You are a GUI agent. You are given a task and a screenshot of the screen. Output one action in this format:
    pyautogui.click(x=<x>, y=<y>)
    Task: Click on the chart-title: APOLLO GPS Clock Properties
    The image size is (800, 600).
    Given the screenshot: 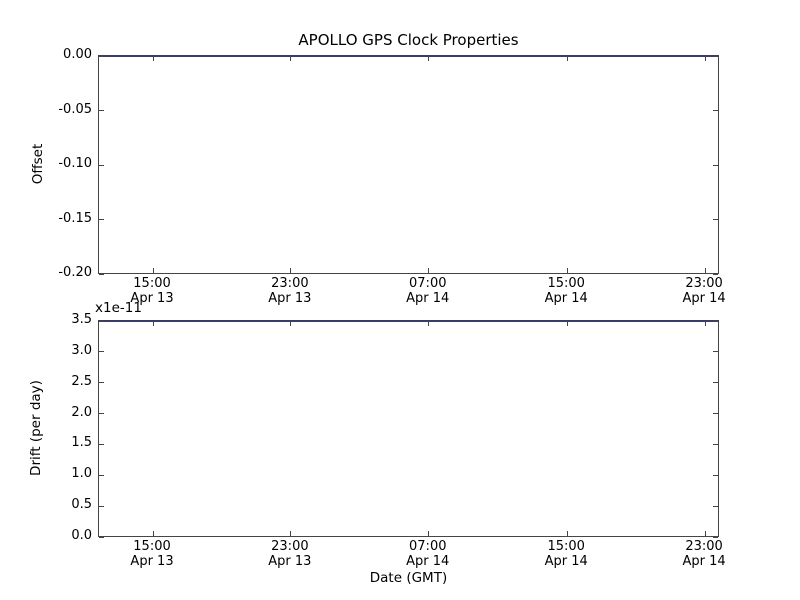 What is the action you would take?
    pyautogui.click(x=408, y=40)
    